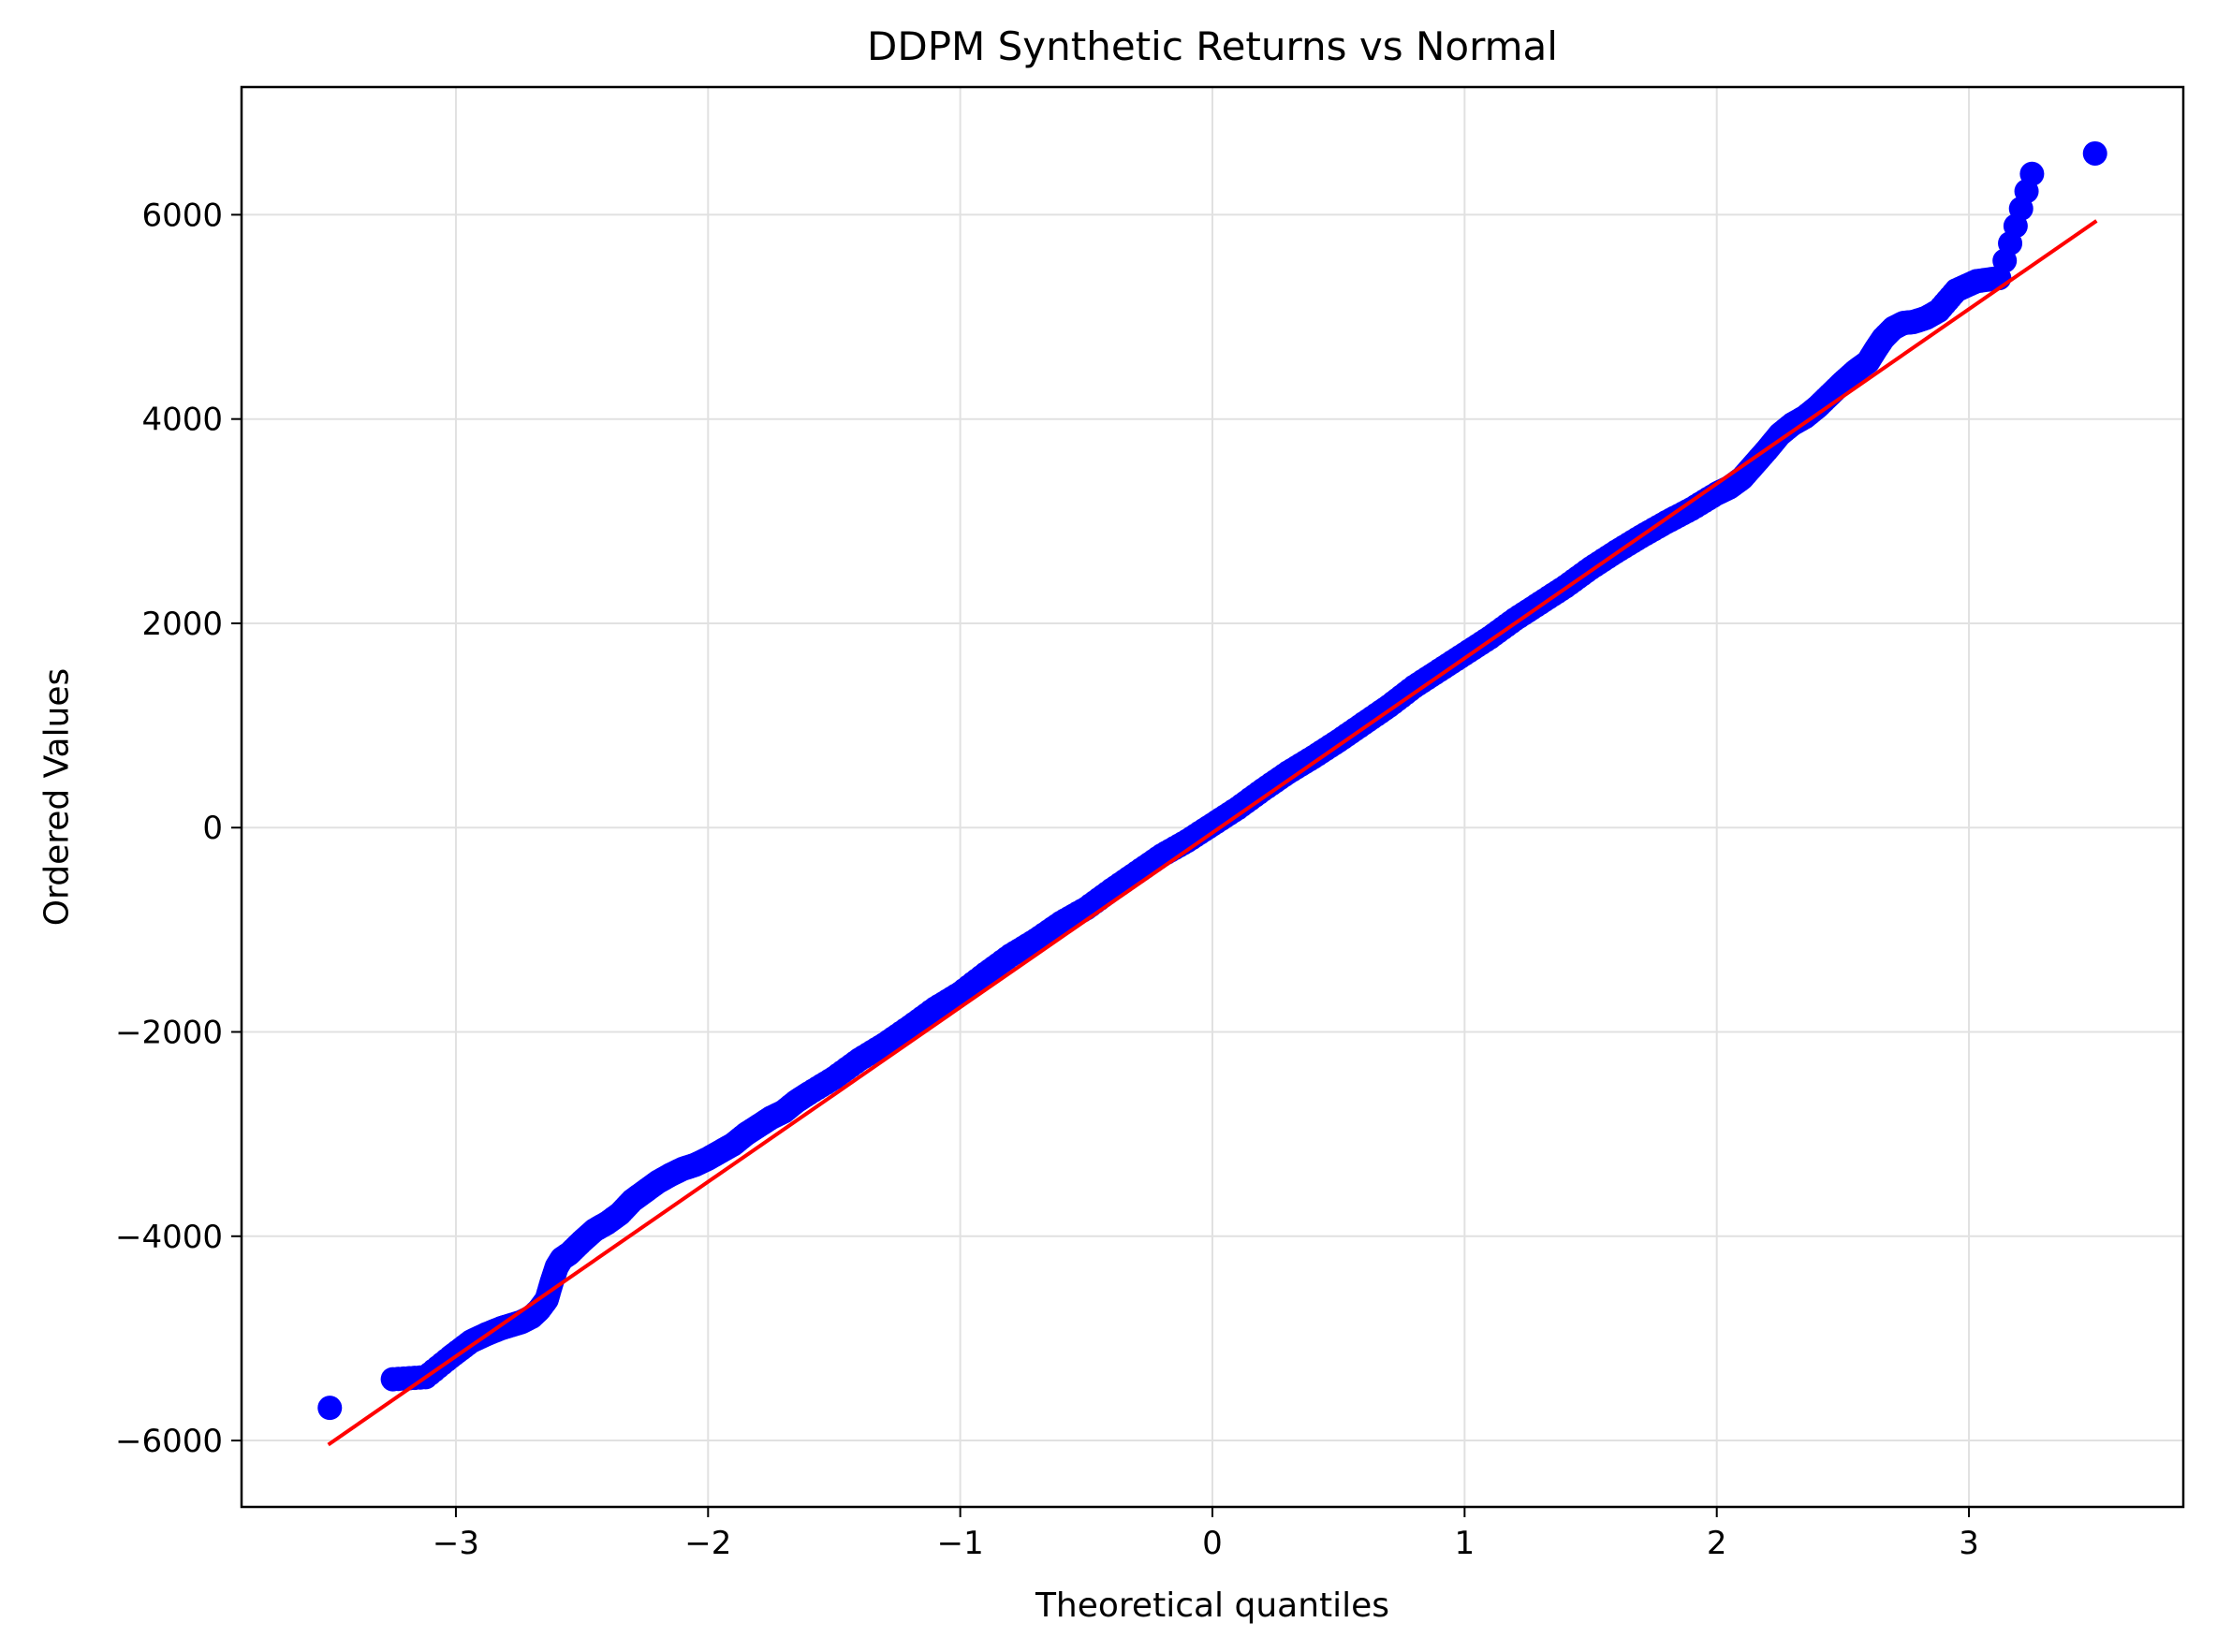  I want to click on y-tick-label: 4000, so click(182, 421).